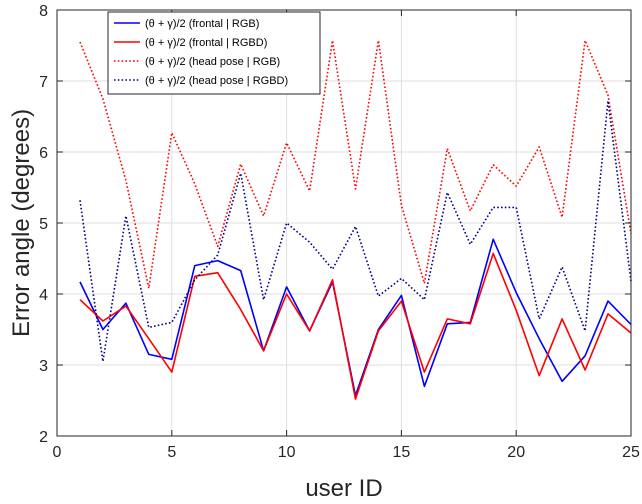 This screenshot has width=642, height=504. Describe the element at coordinates (43, 366) in the screenshot. I see `y-tick-label: 3` at that location.